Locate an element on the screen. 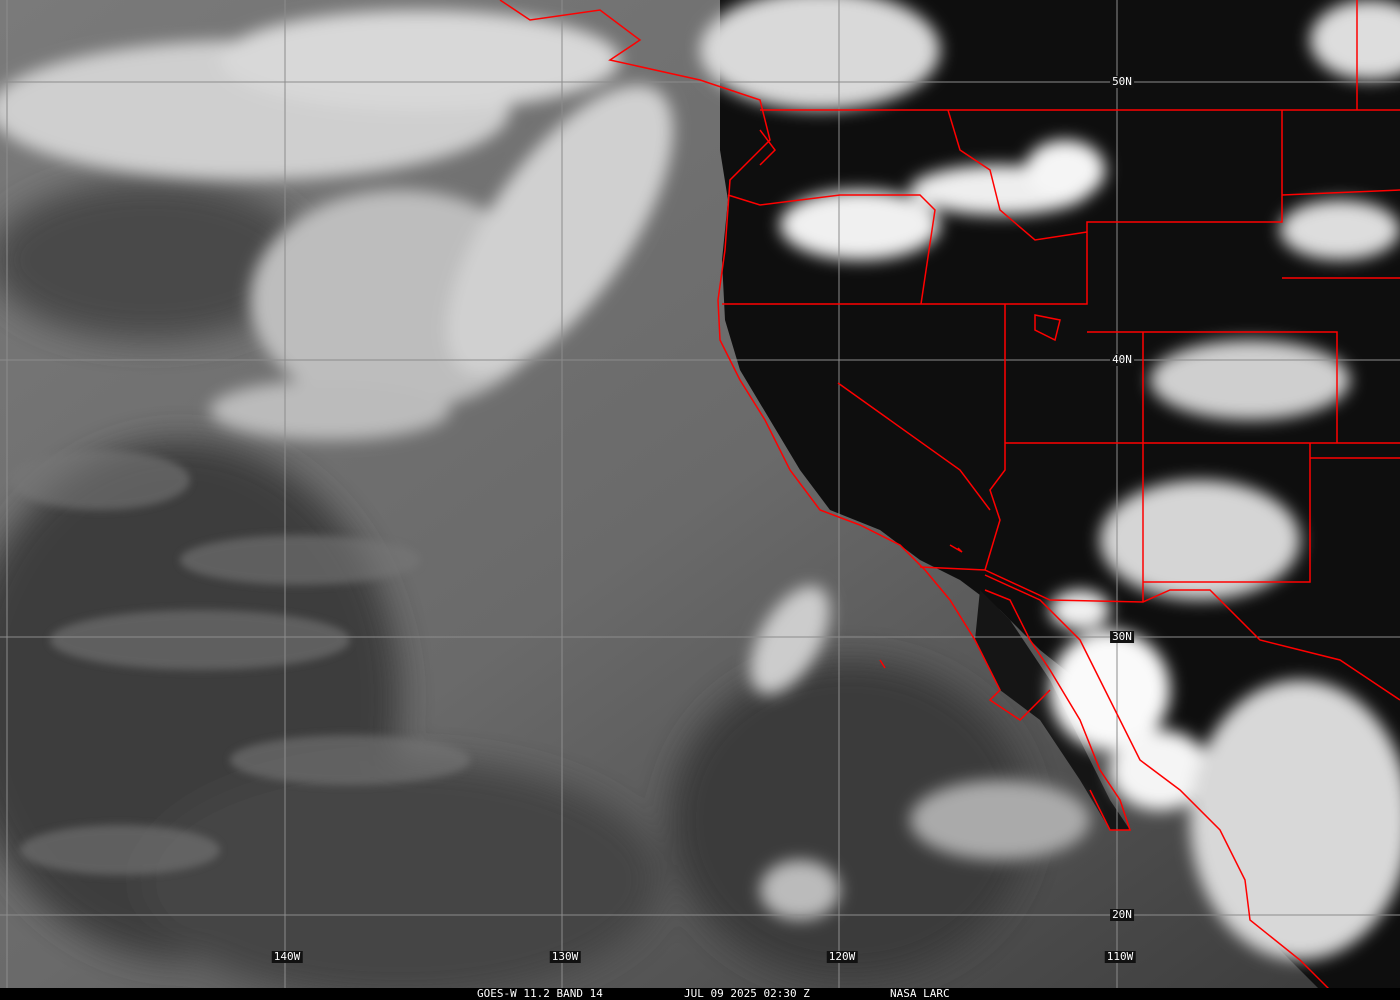 The image size is (1400, 1000). baja-peninsula is located at coordinates (1052, 710).